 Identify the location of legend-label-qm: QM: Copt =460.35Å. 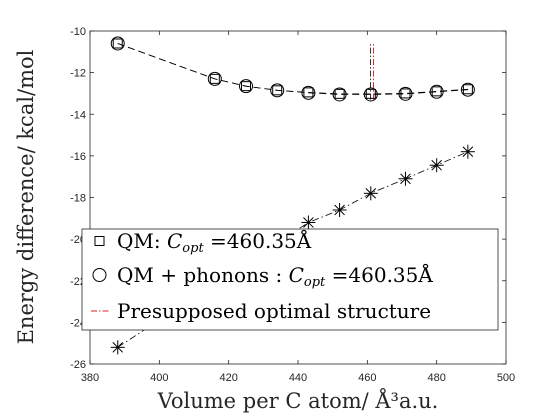
(214, 242).